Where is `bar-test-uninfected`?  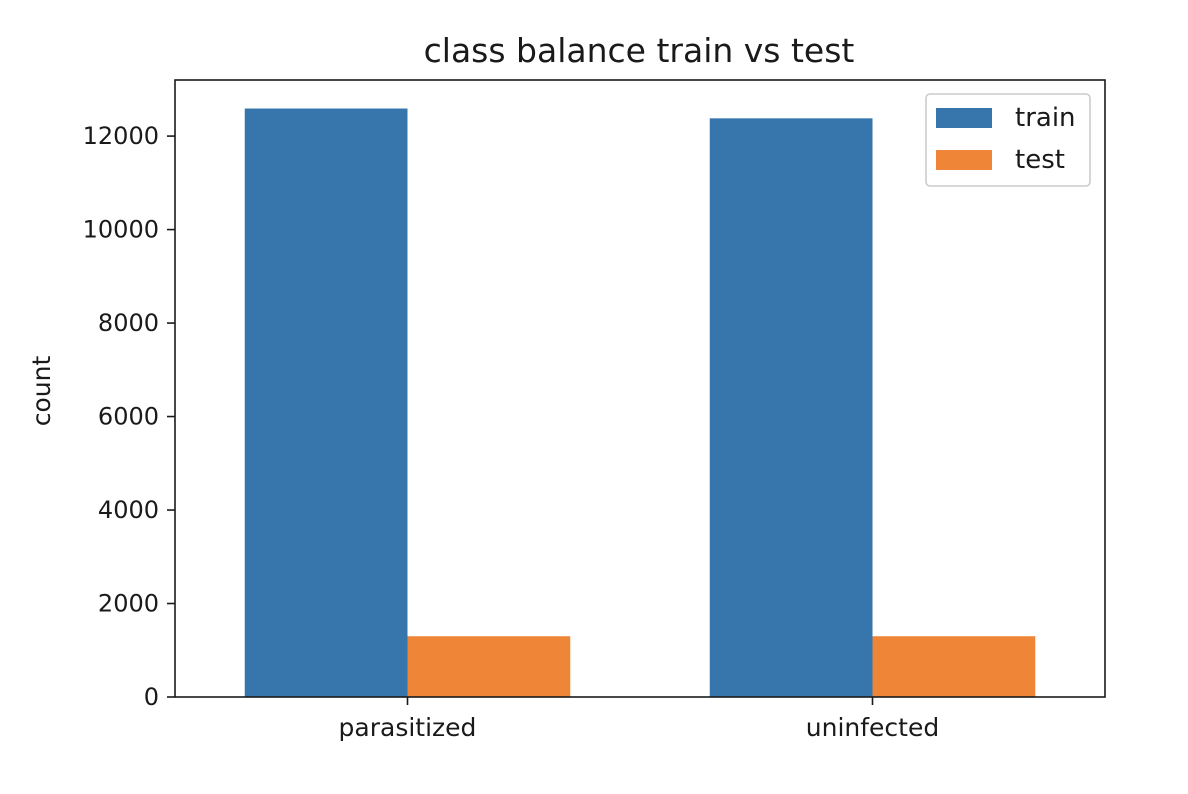 bar-test-uninfected is located at coordinates (954, 666).